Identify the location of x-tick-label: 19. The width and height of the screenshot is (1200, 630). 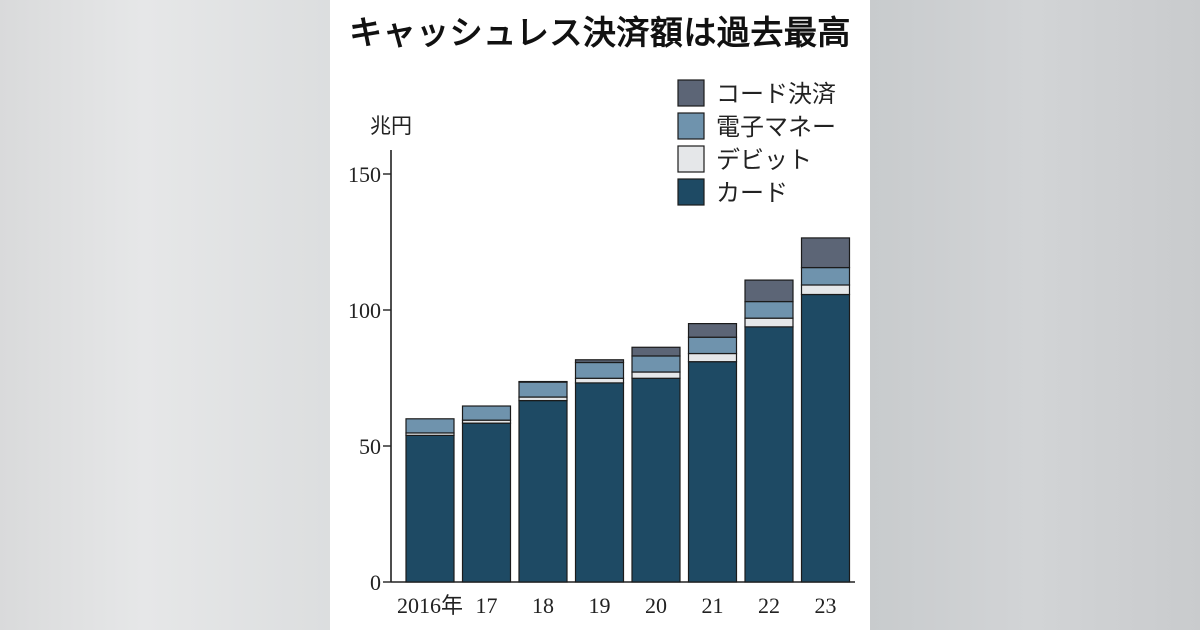
(600, 605).